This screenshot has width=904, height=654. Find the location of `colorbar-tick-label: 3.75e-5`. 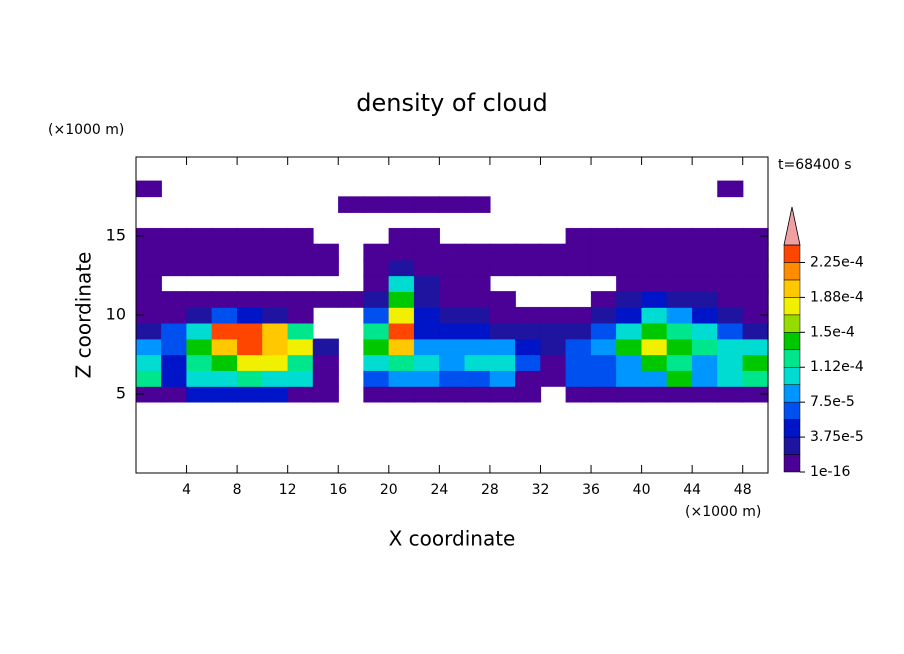

colorbar-tick-label: 3.75e-5 is located at coordinates (837, 437).